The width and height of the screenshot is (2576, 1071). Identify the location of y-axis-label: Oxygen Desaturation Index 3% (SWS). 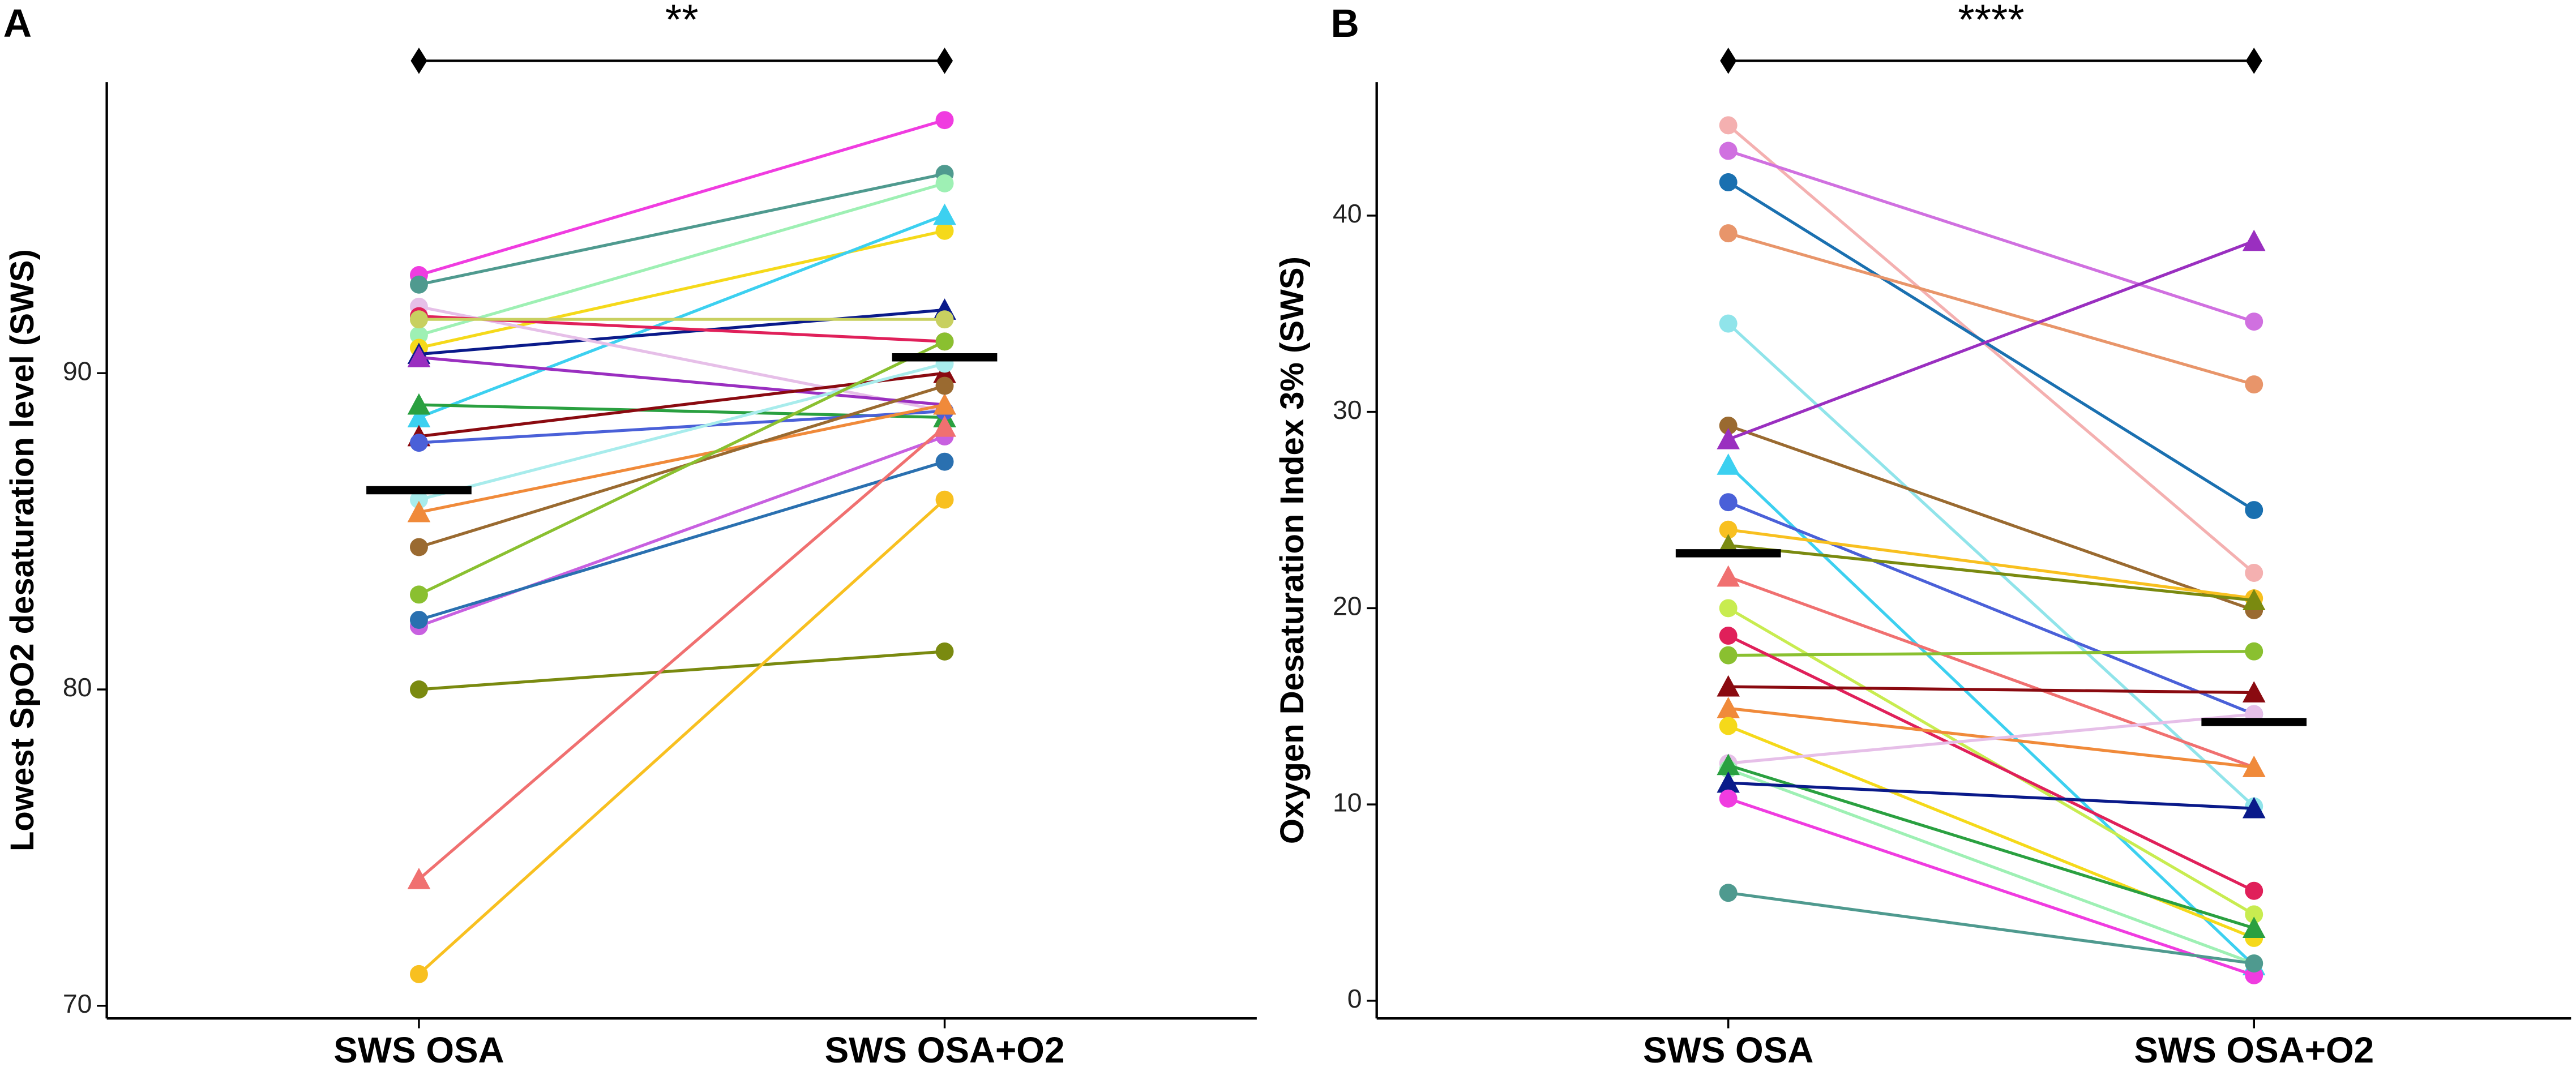
(1292, 550).